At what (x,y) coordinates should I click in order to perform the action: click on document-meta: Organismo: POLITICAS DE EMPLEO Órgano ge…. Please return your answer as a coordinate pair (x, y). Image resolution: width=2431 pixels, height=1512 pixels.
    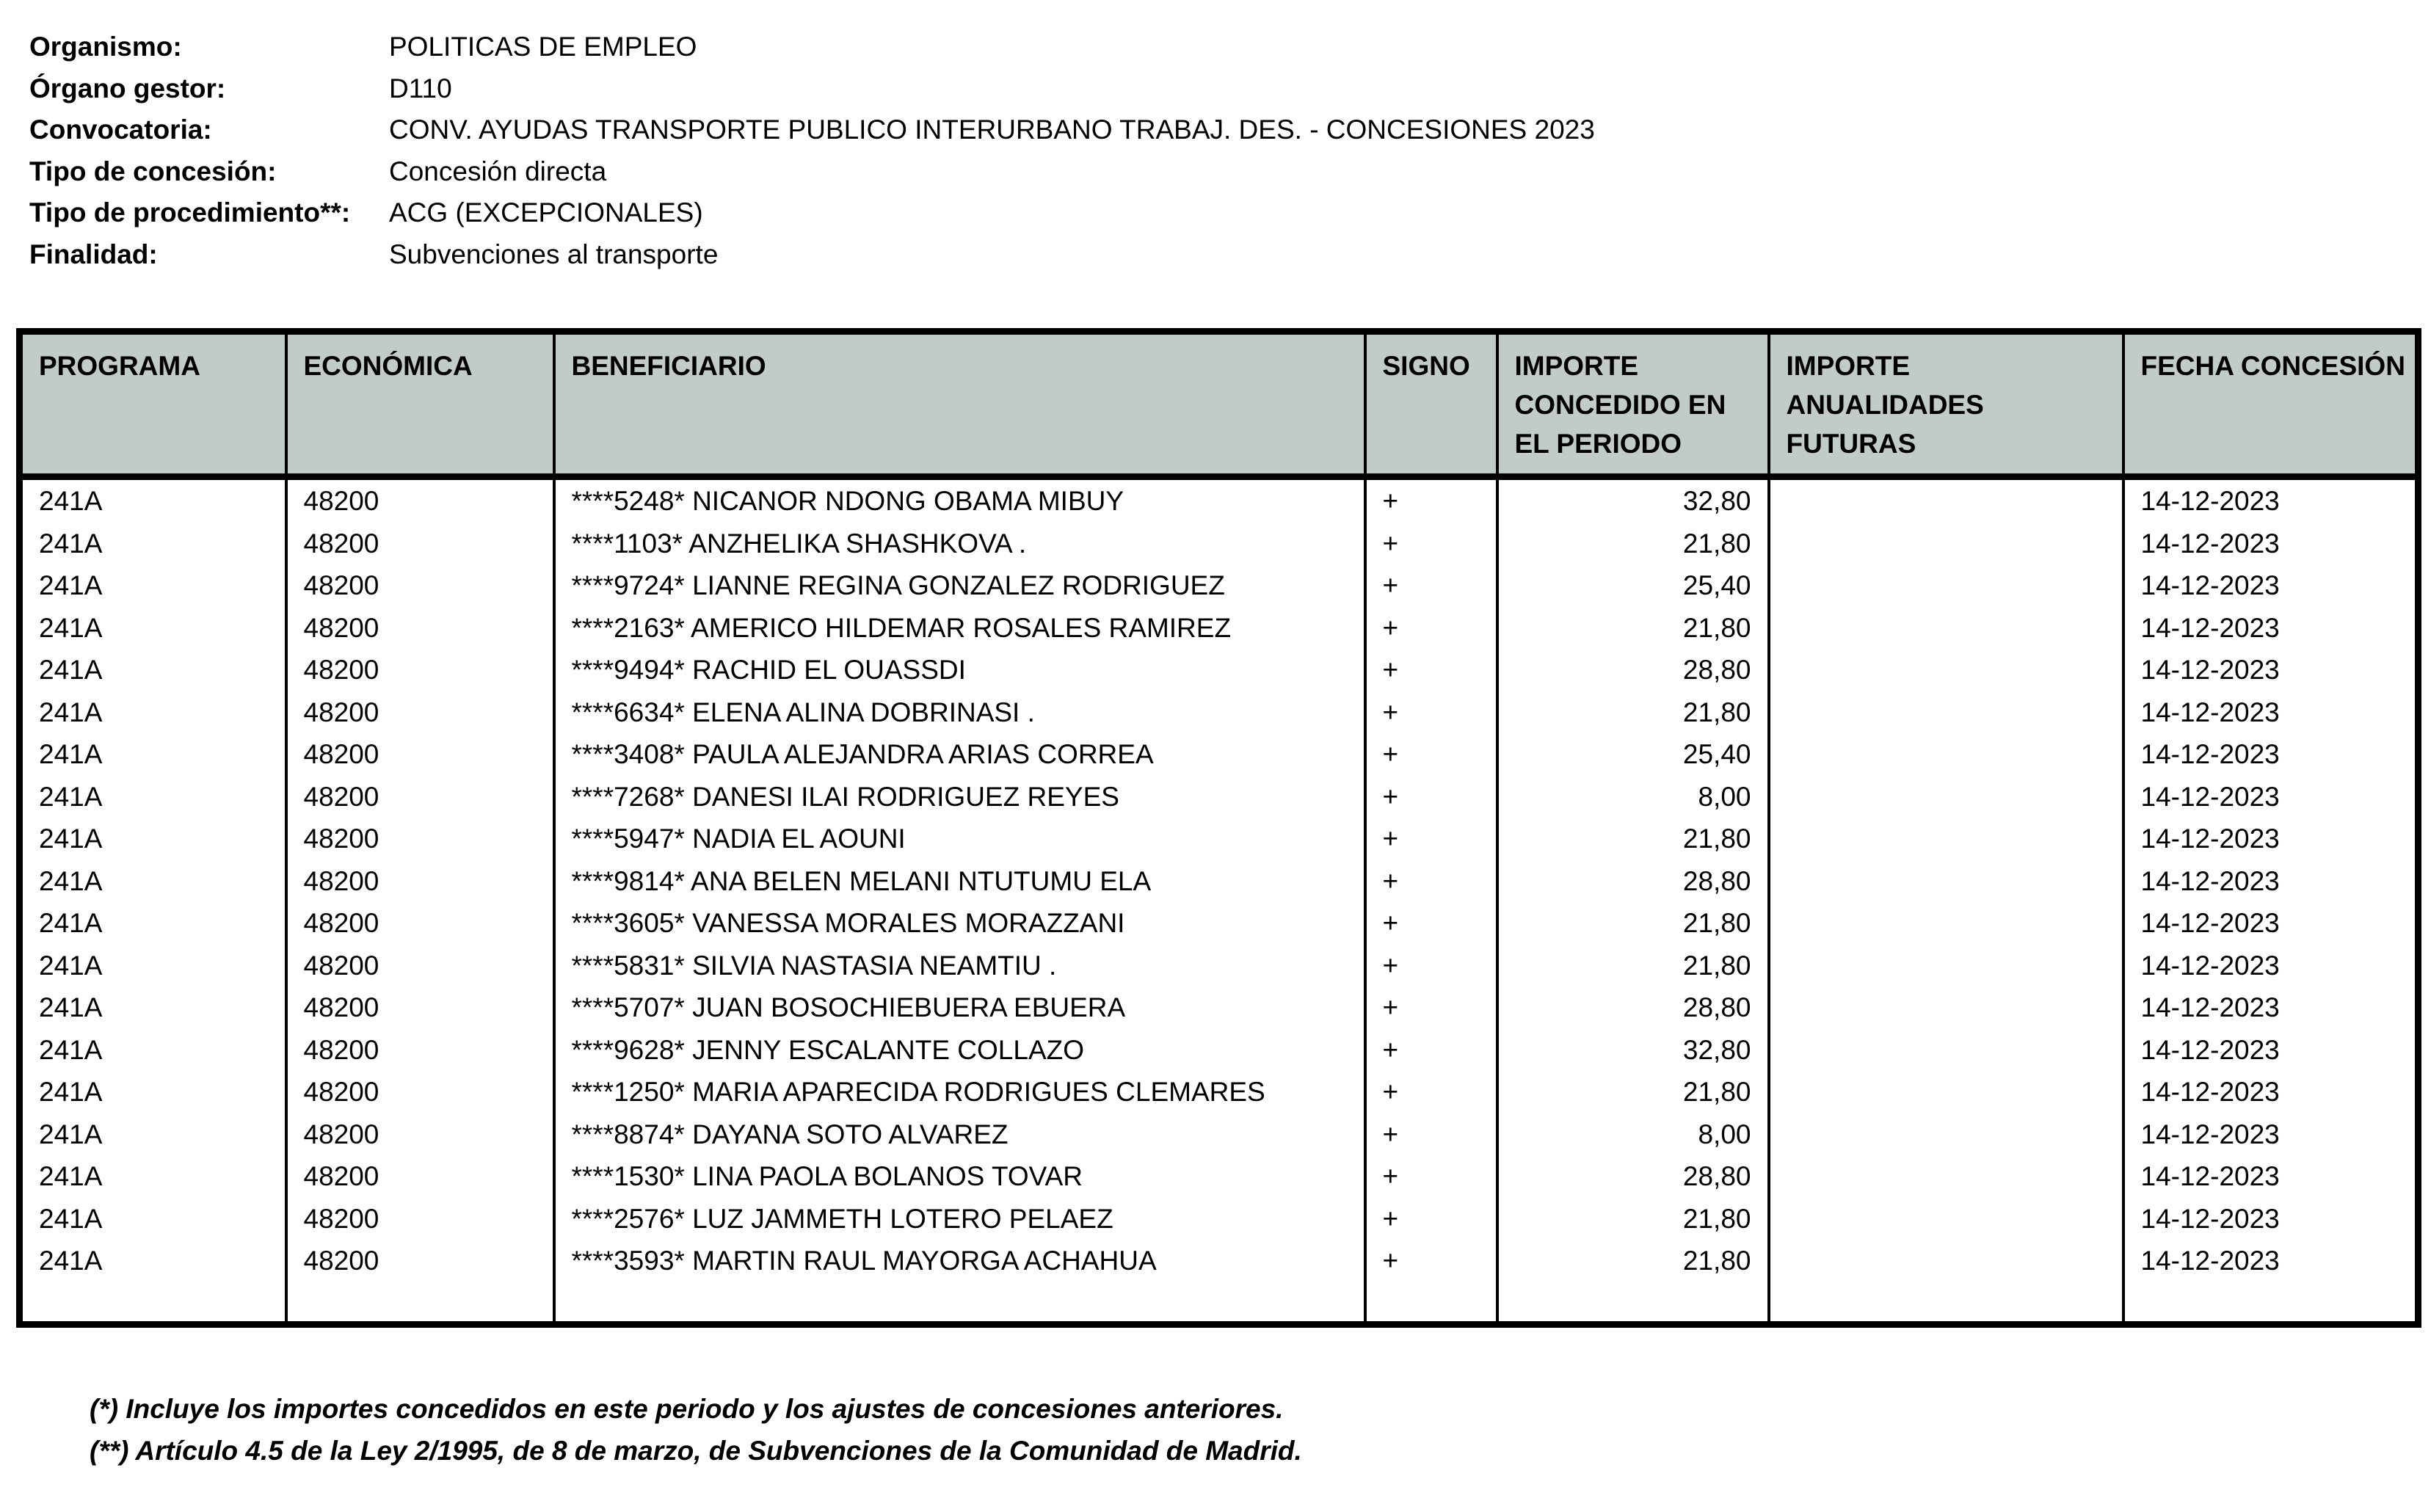
    Looking at the image, I should click on (812, 150).